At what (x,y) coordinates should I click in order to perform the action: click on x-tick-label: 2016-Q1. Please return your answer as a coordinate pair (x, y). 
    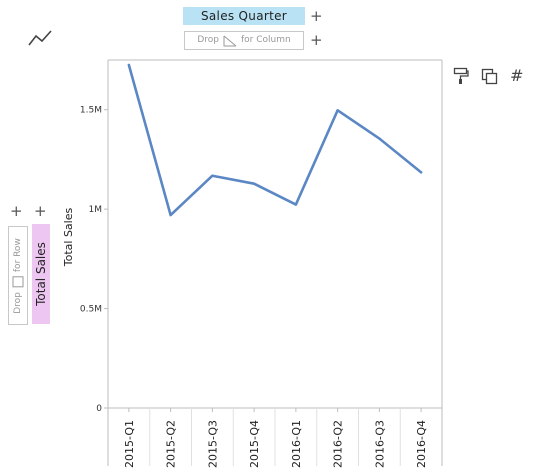
    Looking at the image, I should click on (296, 444).